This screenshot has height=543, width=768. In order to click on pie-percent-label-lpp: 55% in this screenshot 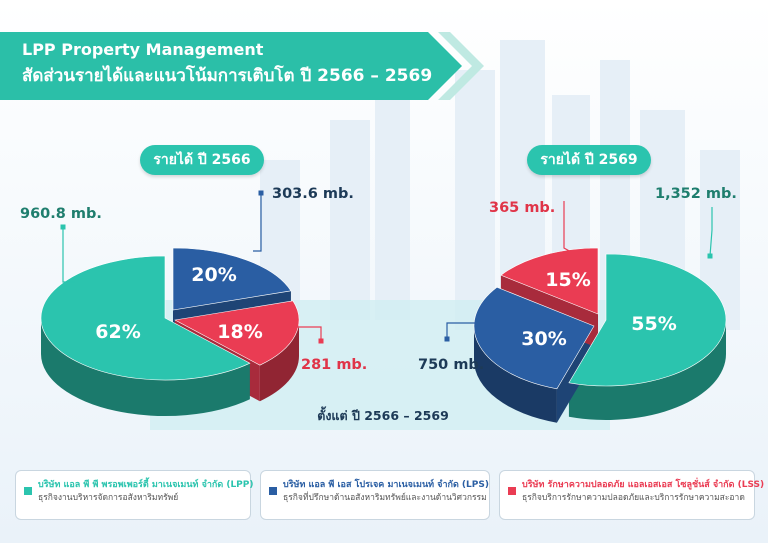, I will do `click(653, 324)`.